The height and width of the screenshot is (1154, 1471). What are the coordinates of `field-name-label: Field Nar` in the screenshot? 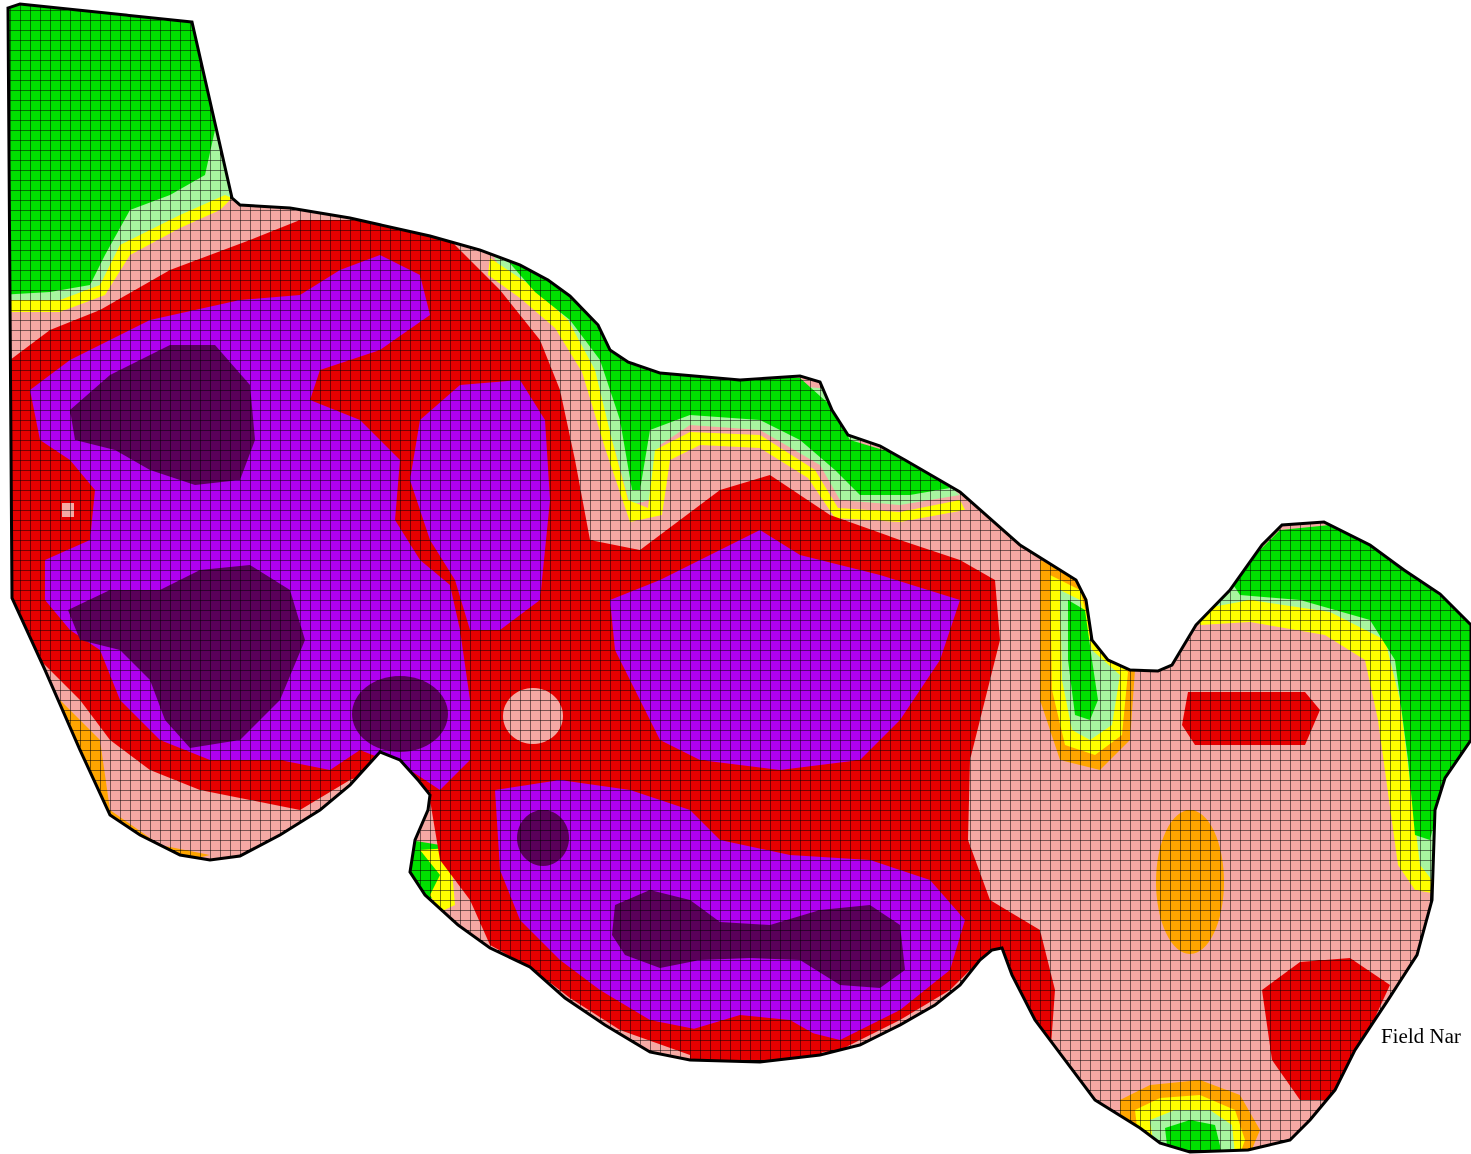 It's located at (1421, 1036).